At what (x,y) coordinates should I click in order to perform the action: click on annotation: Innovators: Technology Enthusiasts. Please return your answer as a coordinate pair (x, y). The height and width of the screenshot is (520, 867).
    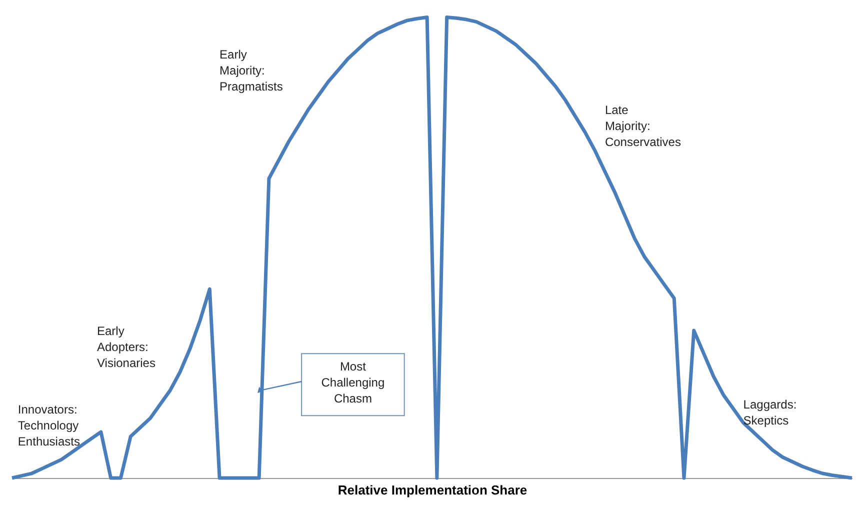
    Looking at the image, I should click on (49, 425).